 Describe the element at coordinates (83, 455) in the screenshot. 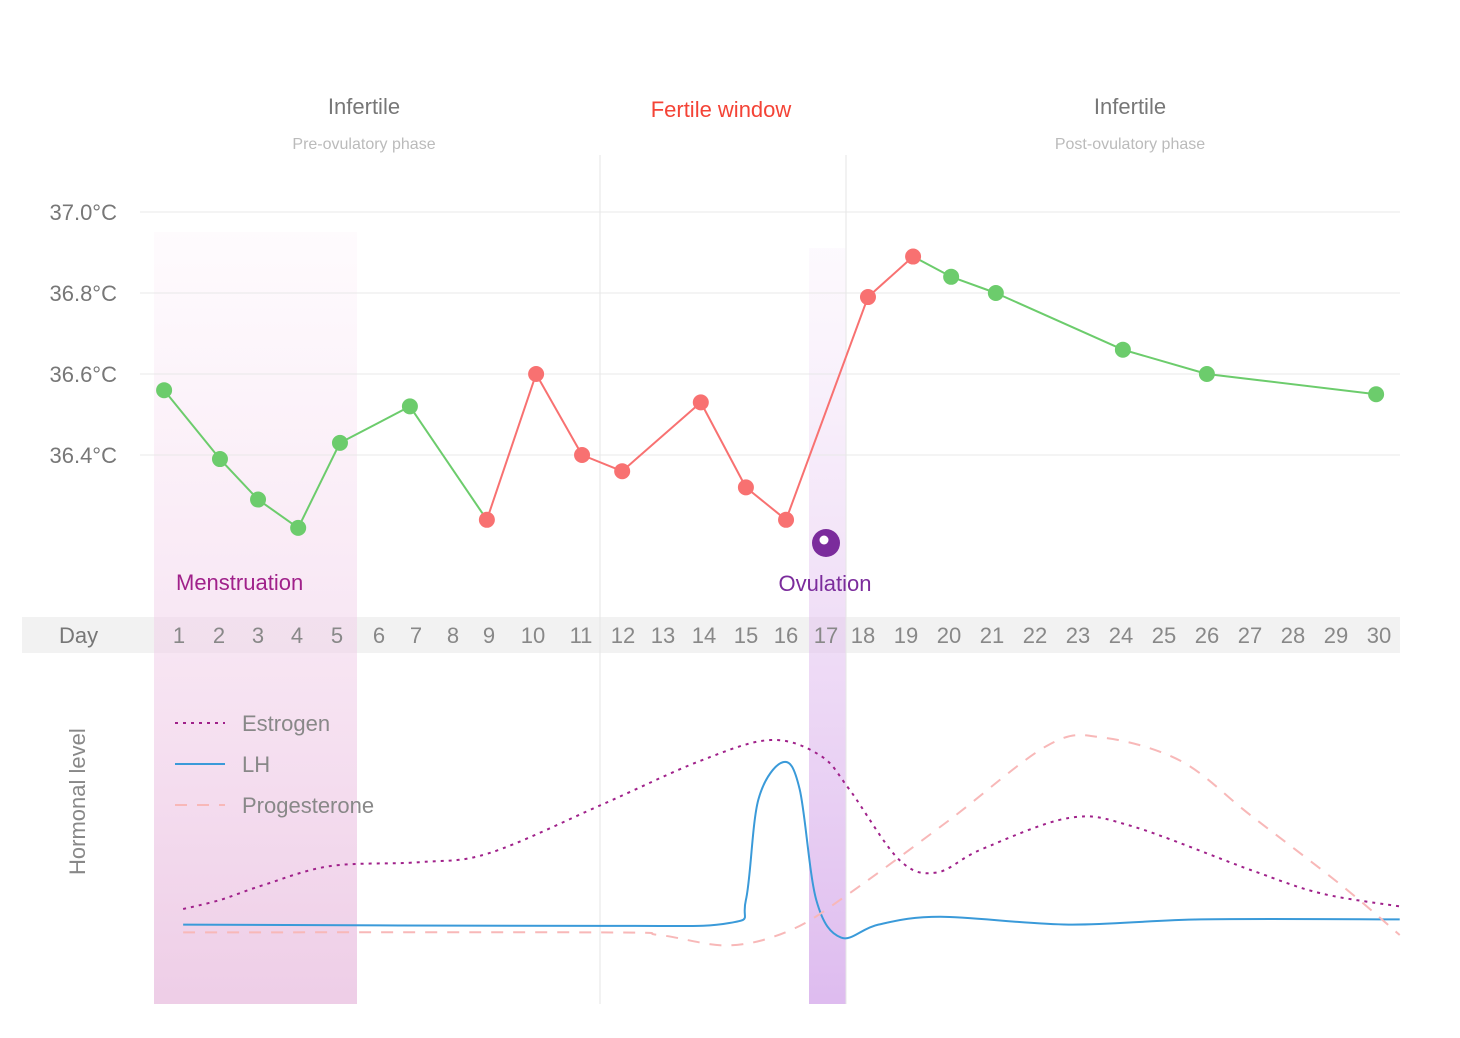

I see `y-tick-label: 36.4°C` at that location.